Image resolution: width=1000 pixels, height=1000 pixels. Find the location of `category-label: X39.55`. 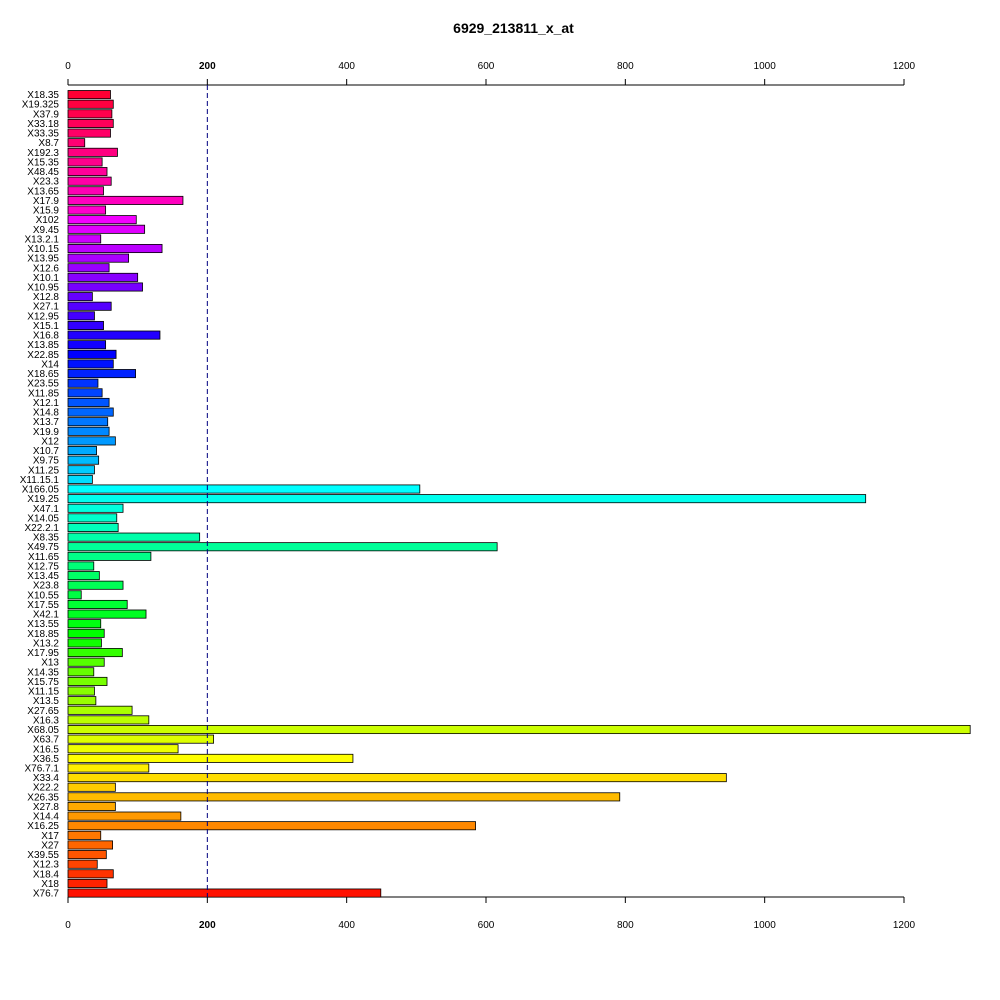

category-label: X39.55 is located at coordinates (43, 855).